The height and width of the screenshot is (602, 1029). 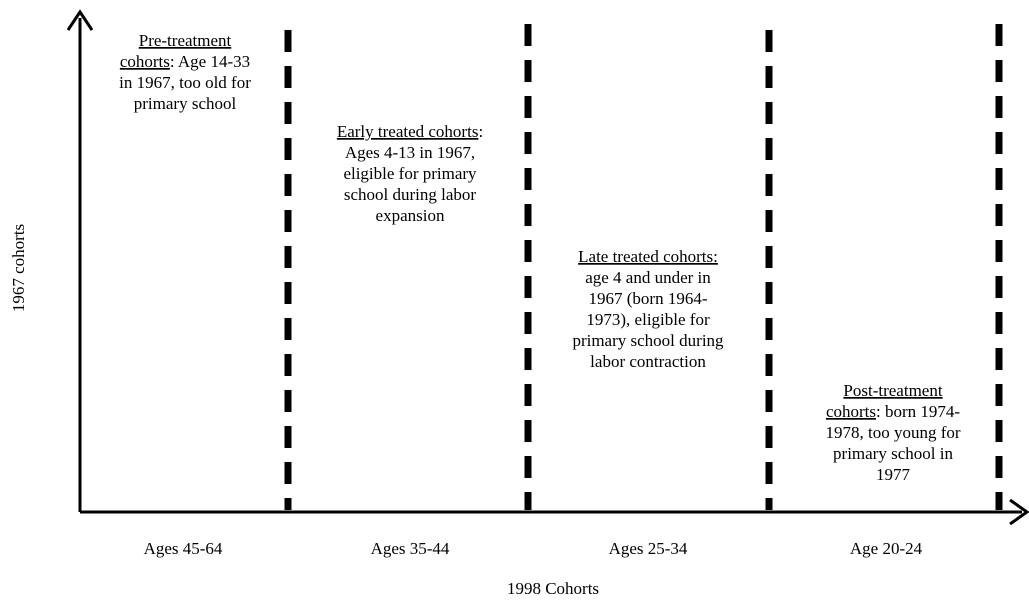 I want to click on description-line: cohorts: born 1974-, so click(x=893, y=411).